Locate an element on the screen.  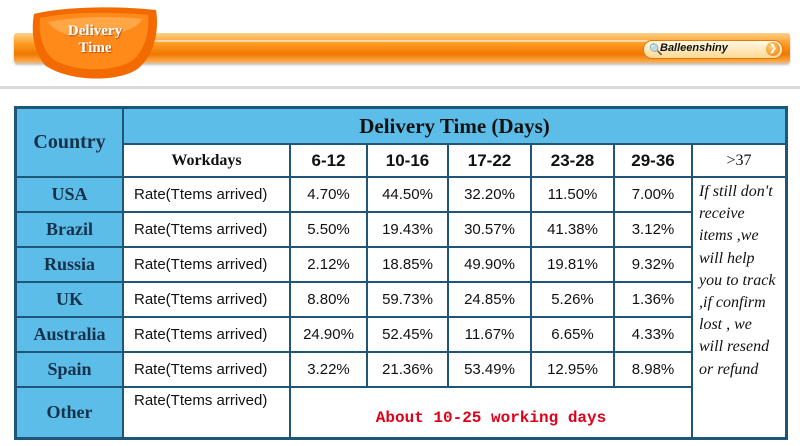
search-brand-text: Balleenshiny is located at coordinates (694, 48).